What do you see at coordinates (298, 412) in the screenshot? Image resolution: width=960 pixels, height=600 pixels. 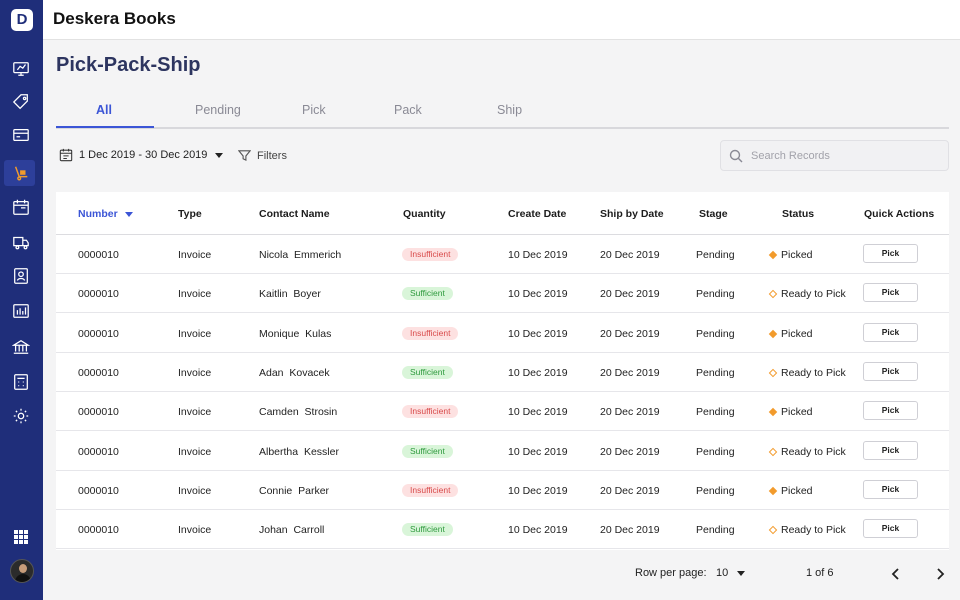 I see `cell-contact-name: Camden Strosin` at bounding box center [298, 412].